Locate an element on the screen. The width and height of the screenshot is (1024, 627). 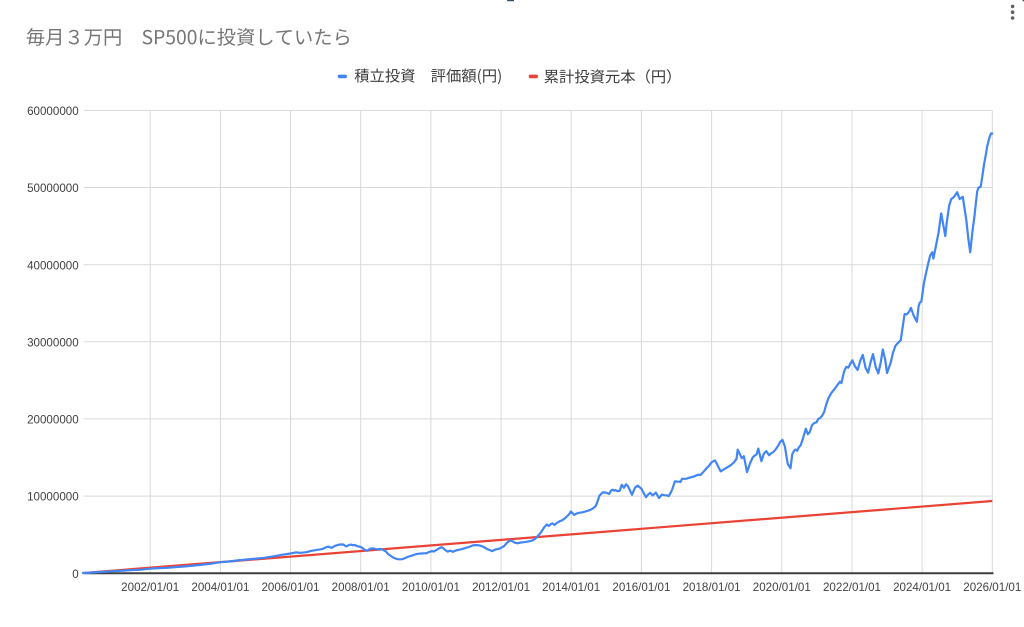
svg-text: 2012/01/01 is located at coordinates (501, 587).